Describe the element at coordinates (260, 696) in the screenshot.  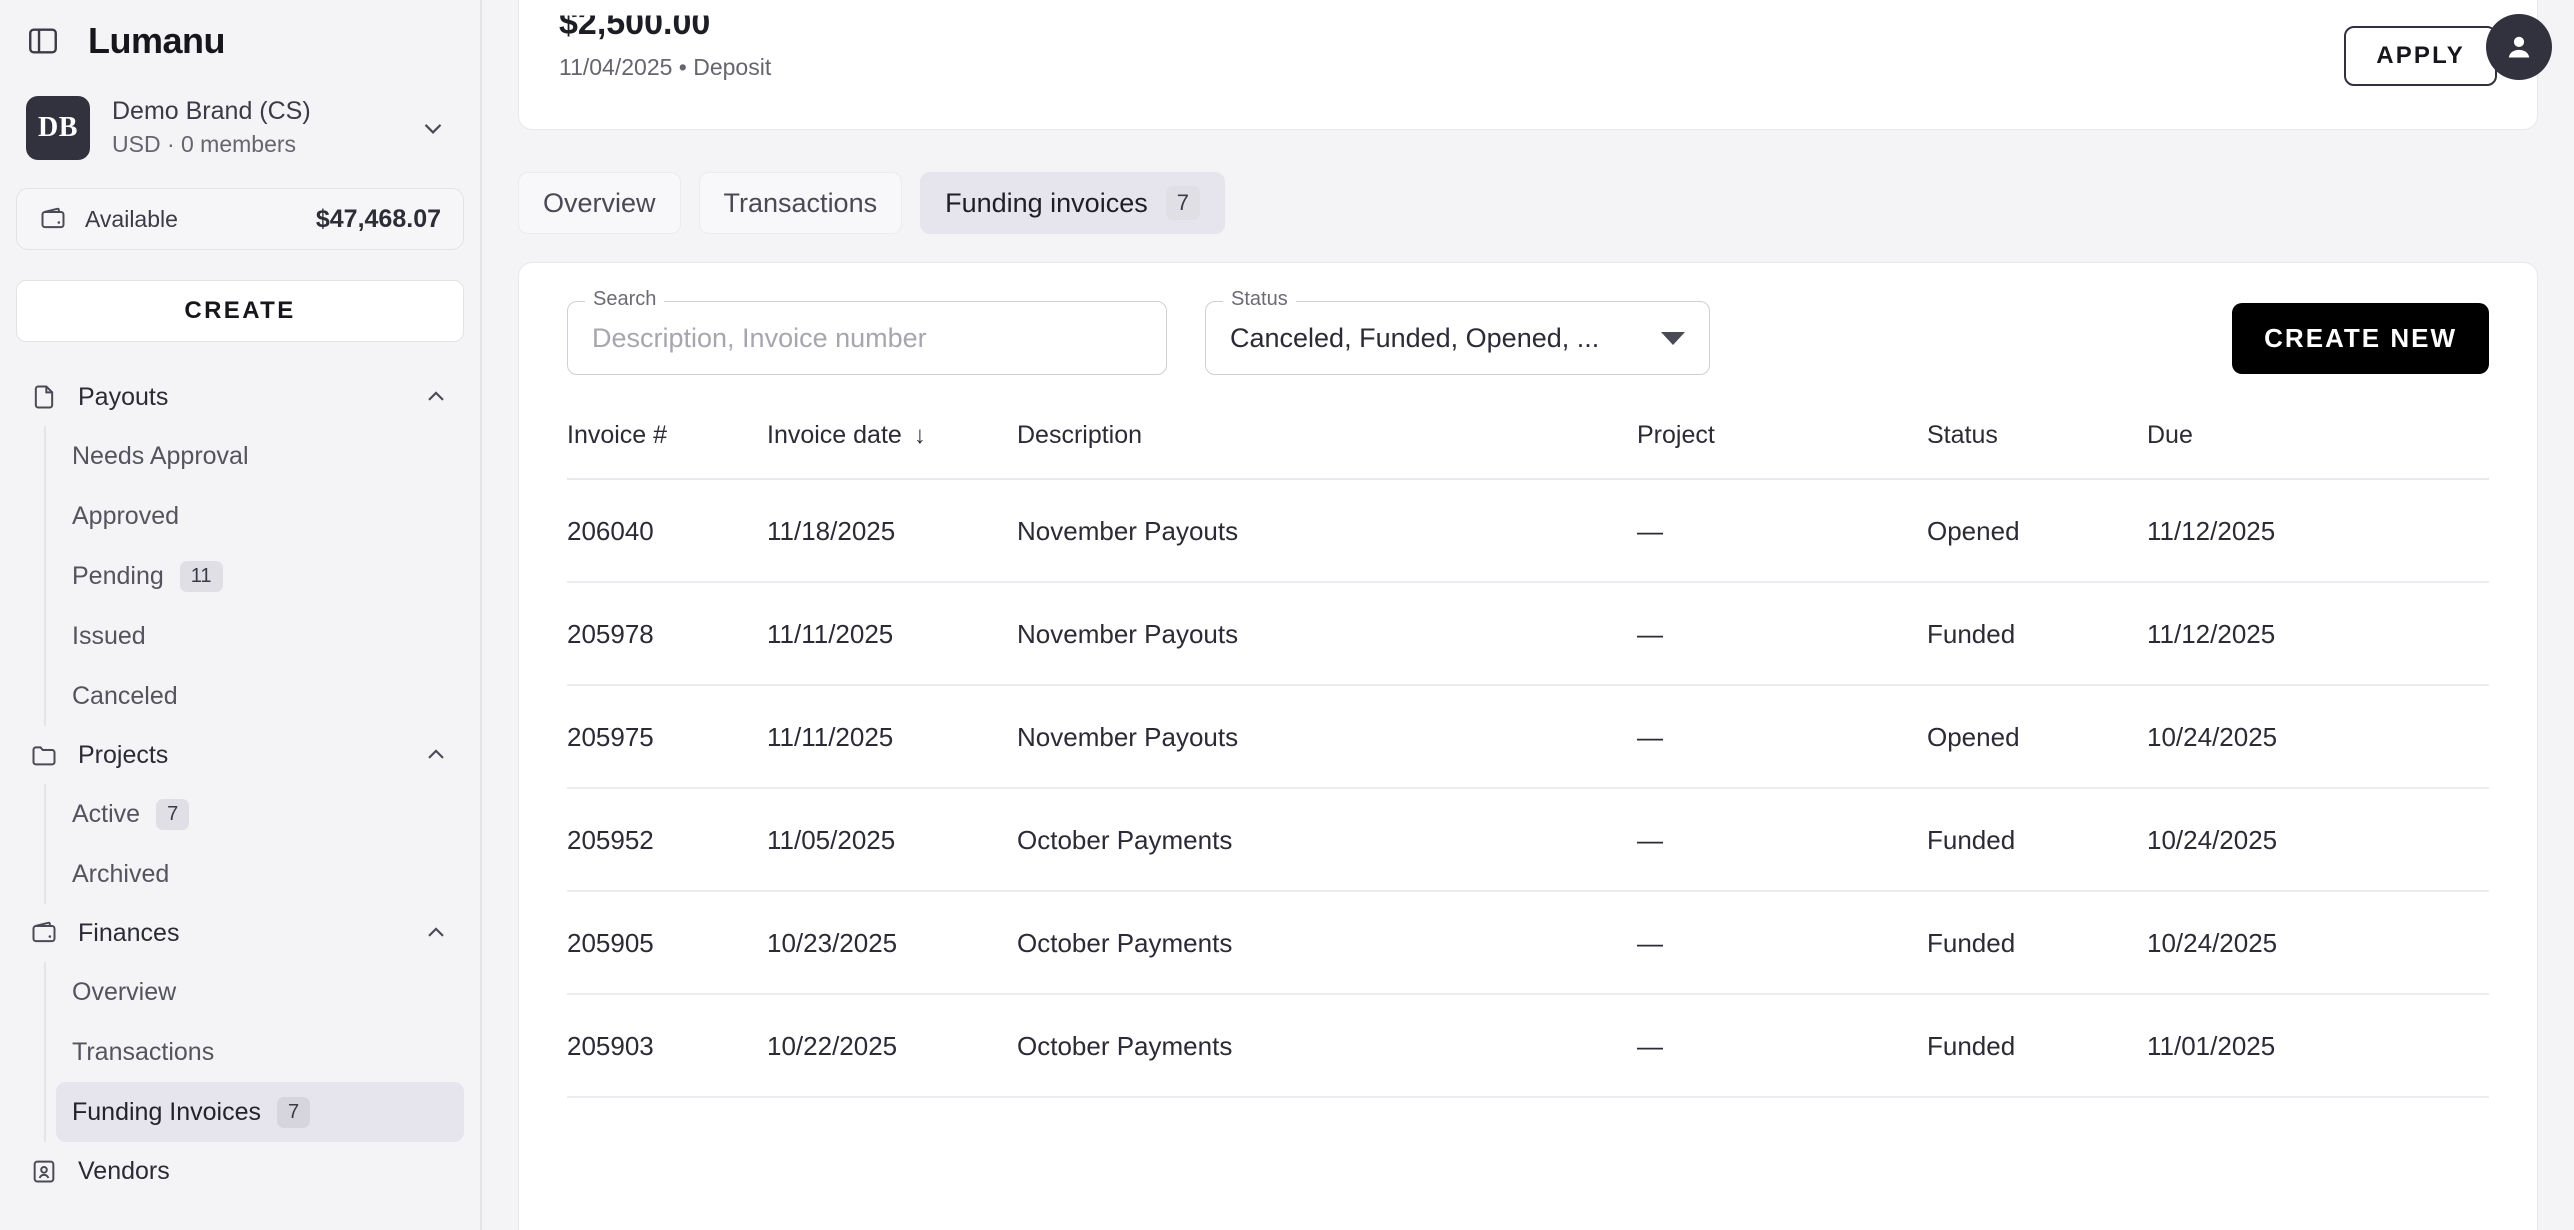
I see `sidebar-item-canceled: Canceled` at that location.